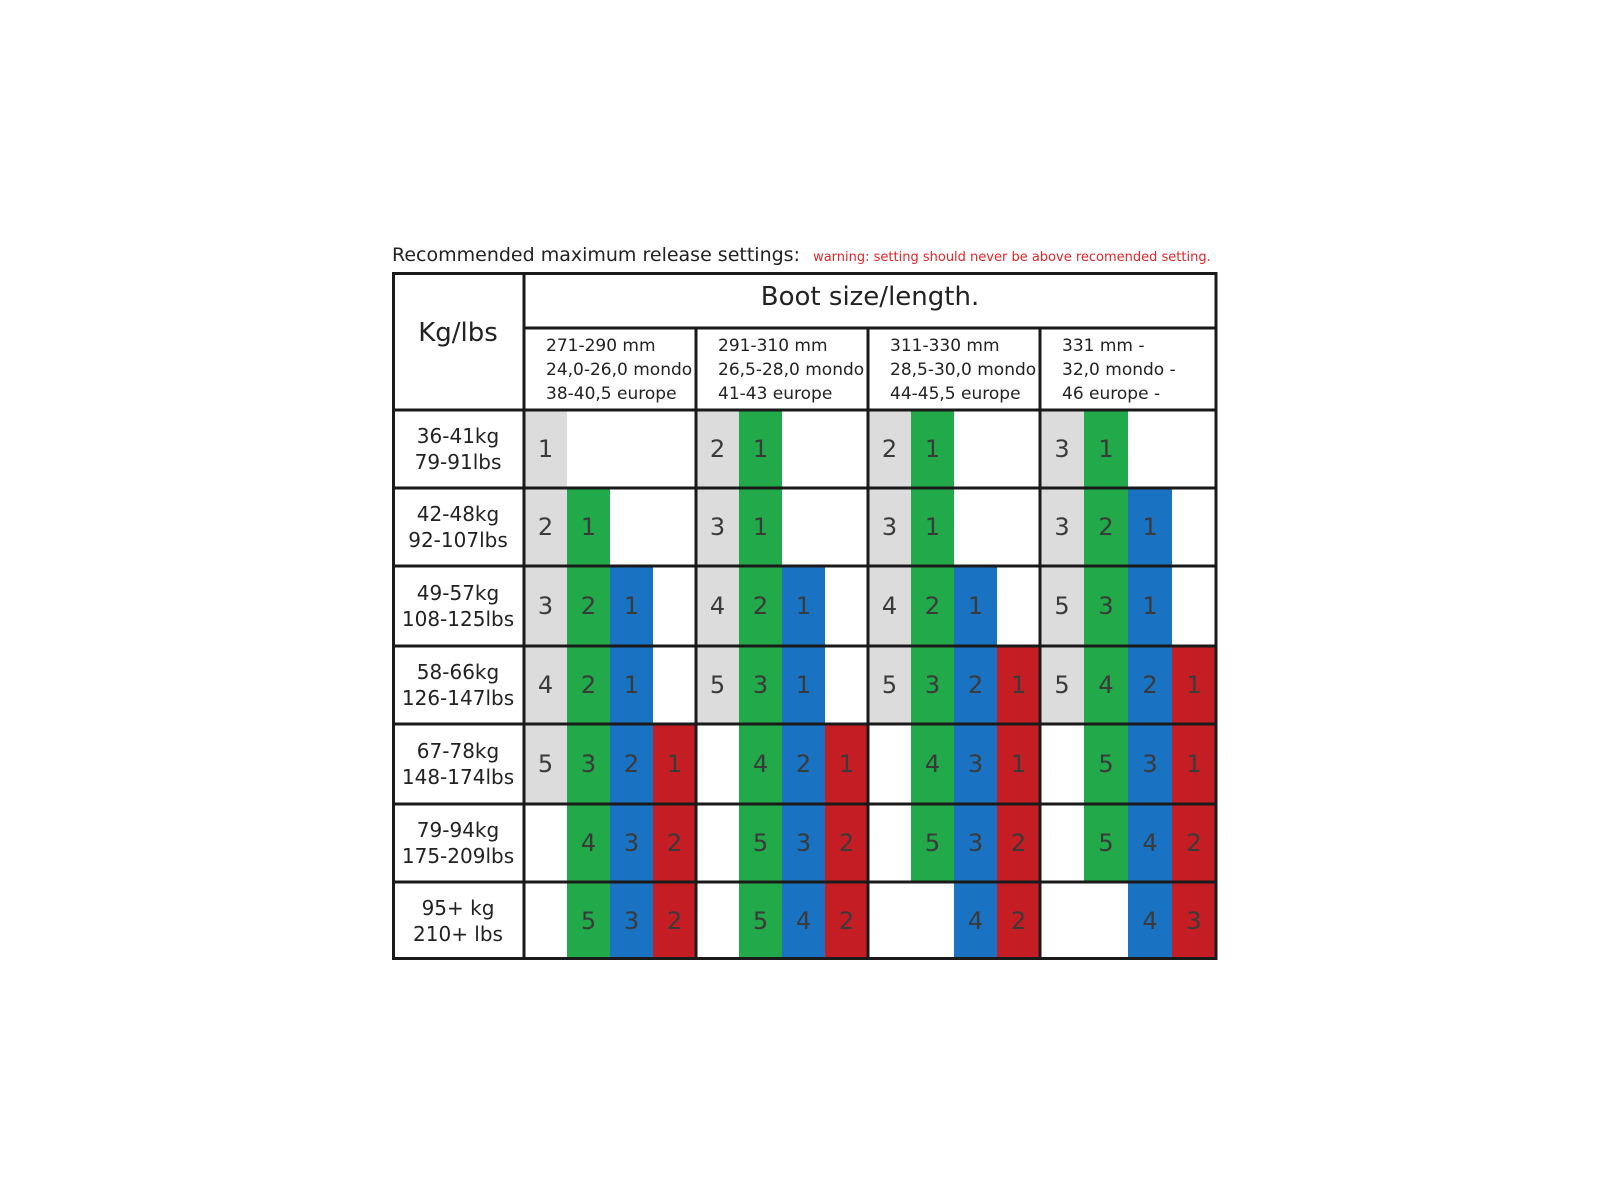 This screenshot has width=1600, height=1200. I want to click on weight-range-label: 175-209lbs, so click(458, 856).